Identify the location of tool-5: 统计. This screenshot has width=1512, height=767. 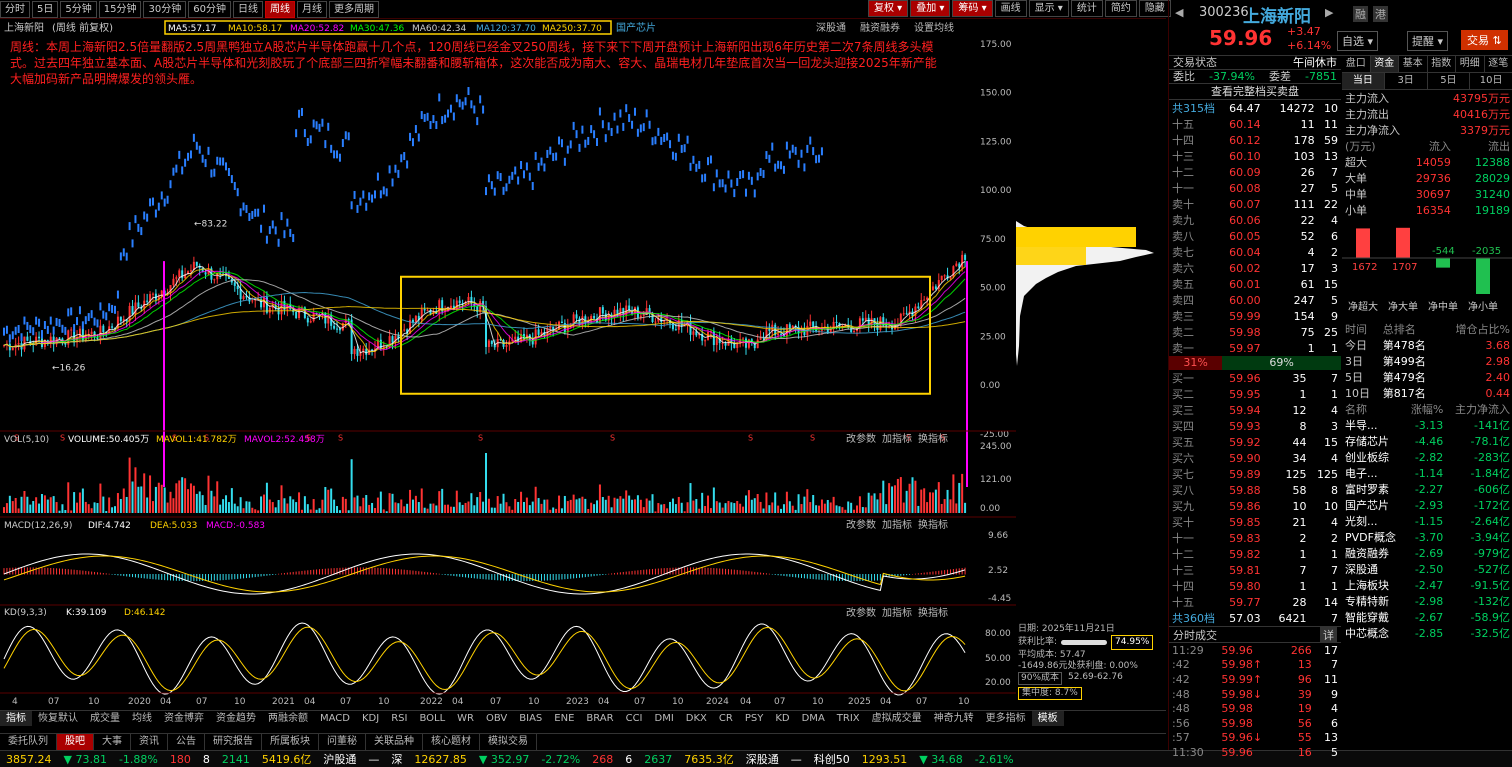
(1086, 8).